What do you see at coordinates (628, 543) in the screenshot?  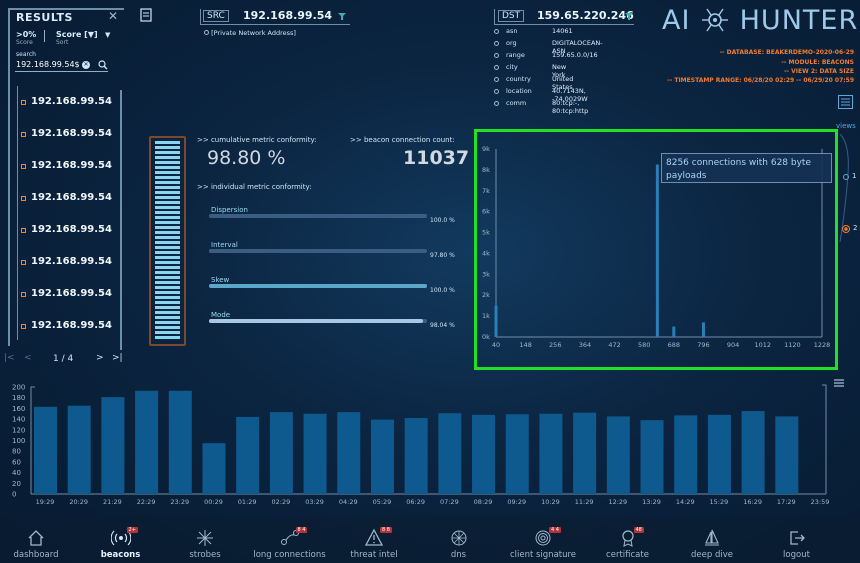 I see `nav-certificate: 48 certificate` at bounding box center [628, 543].